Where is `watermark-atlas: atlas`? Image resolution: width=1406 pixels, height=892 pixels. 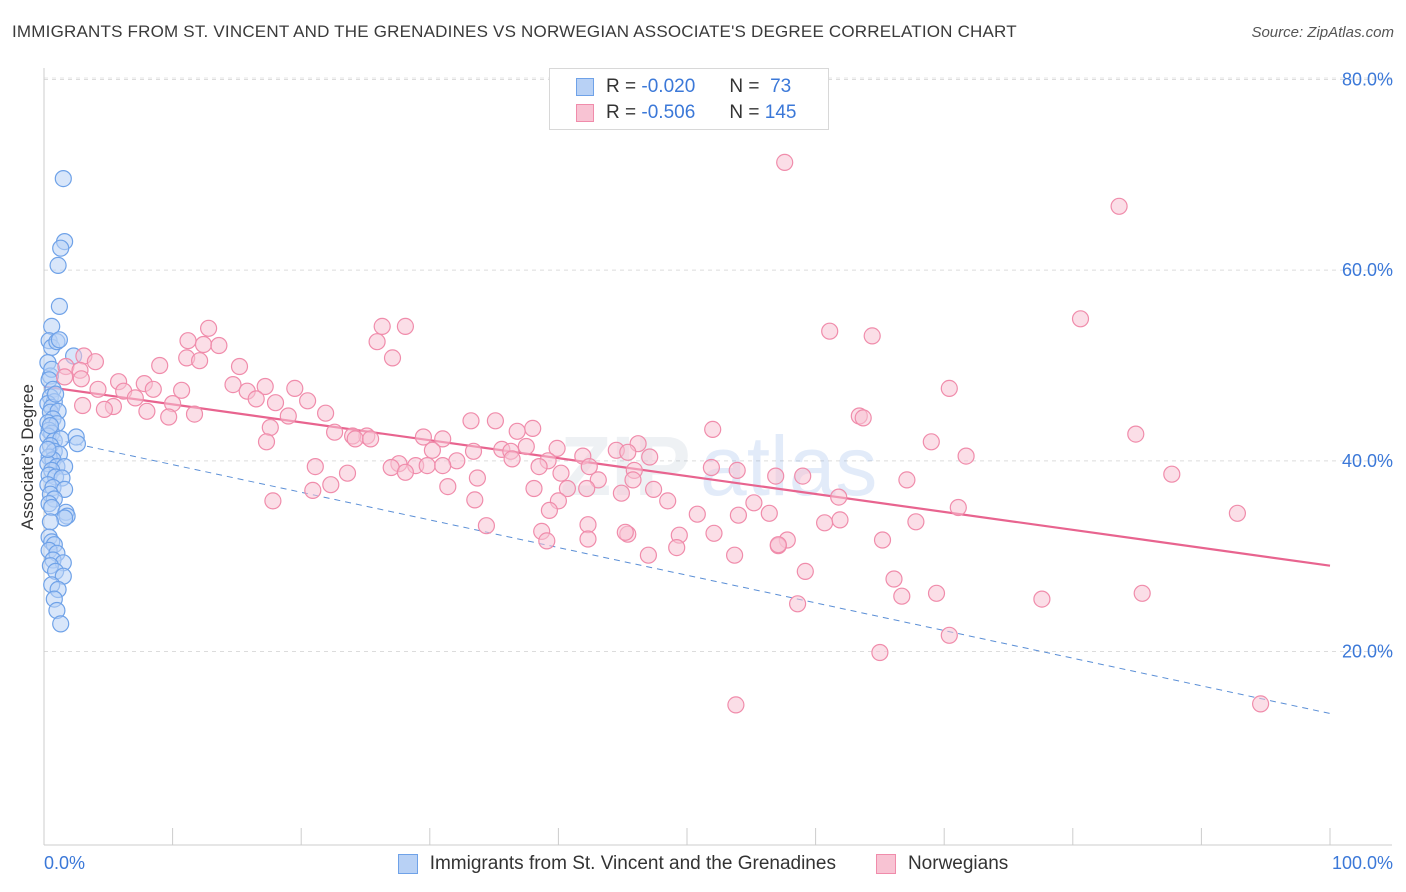
watermark-atlas: atlas is located at coordinates (788, 466).